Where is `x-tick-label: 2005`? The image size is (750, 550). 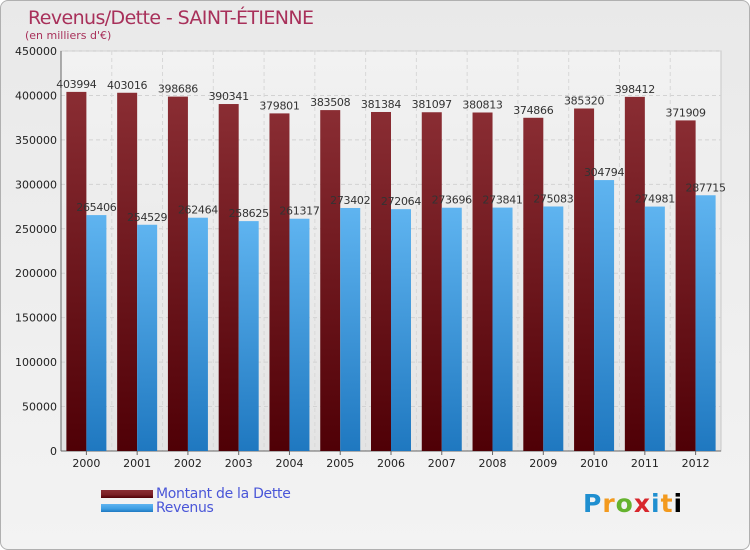 x-tick-label: 2005 is located at coordinates (340, 463).